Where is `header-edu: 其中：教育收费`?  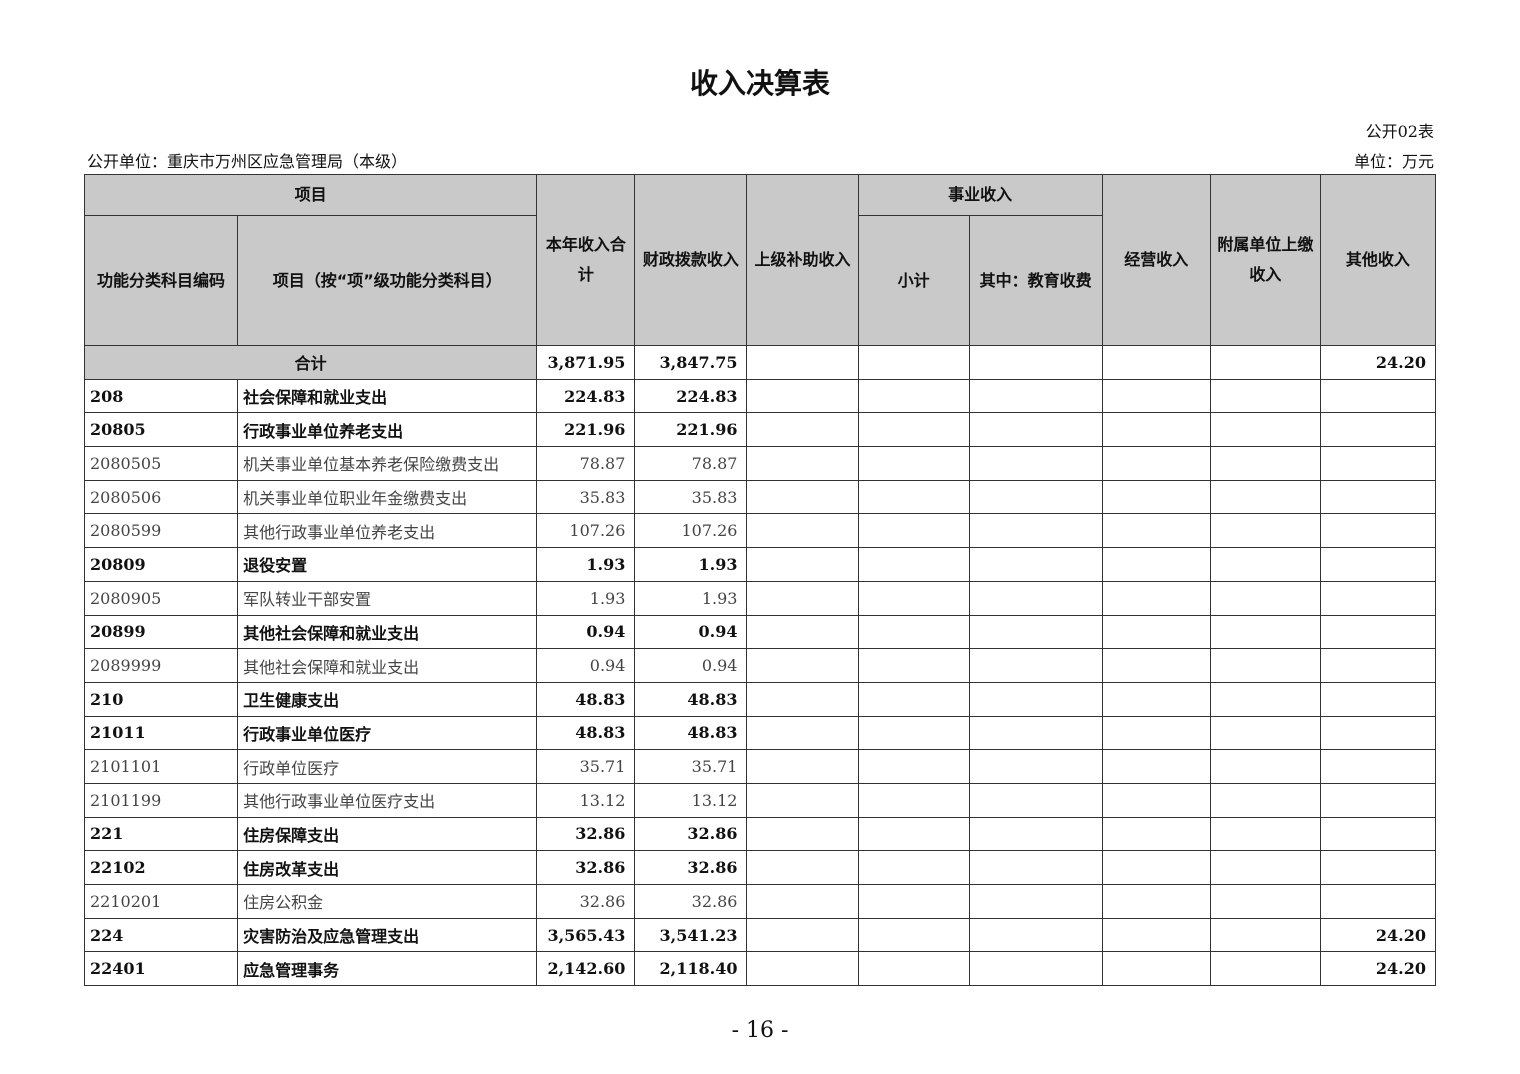 header-edu: 其中：教育收费 is located at coordinates (1035, 280).